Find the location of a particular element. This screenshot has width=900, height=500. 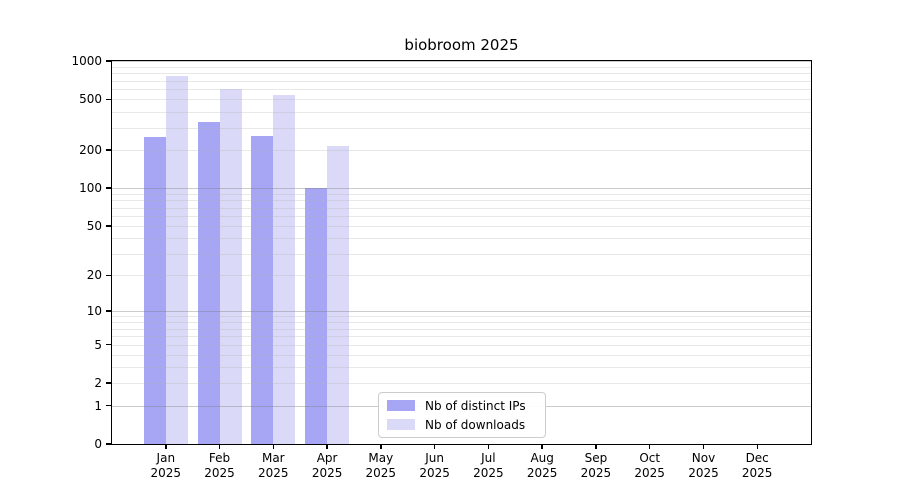

y-tick-label: 5 is located at coordinates (98, 344).